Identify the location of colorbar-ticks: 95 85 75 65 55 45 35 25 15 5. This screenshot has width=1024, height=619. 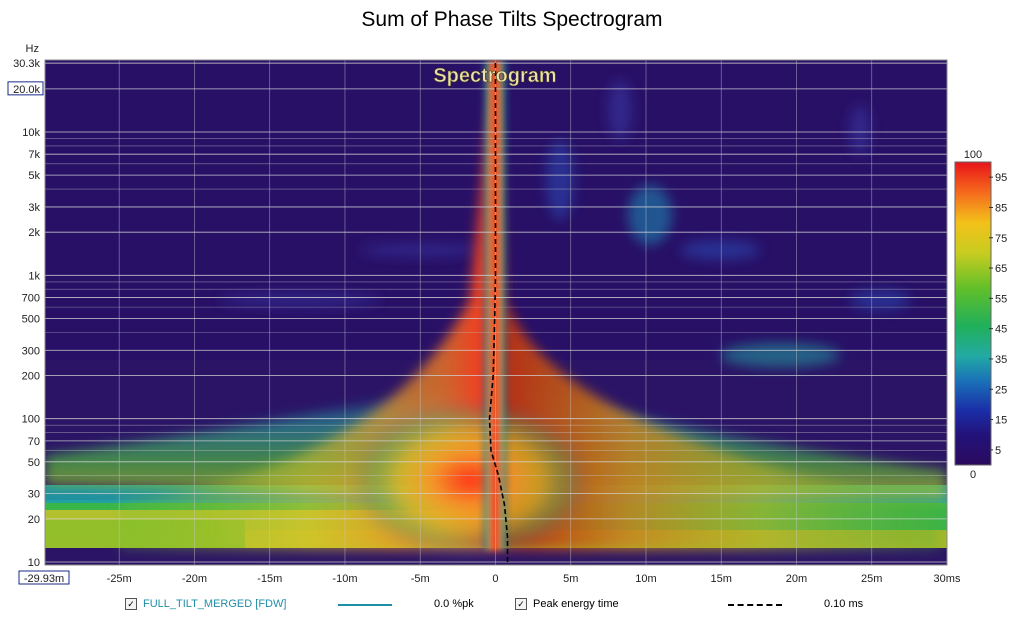
(998, 314).